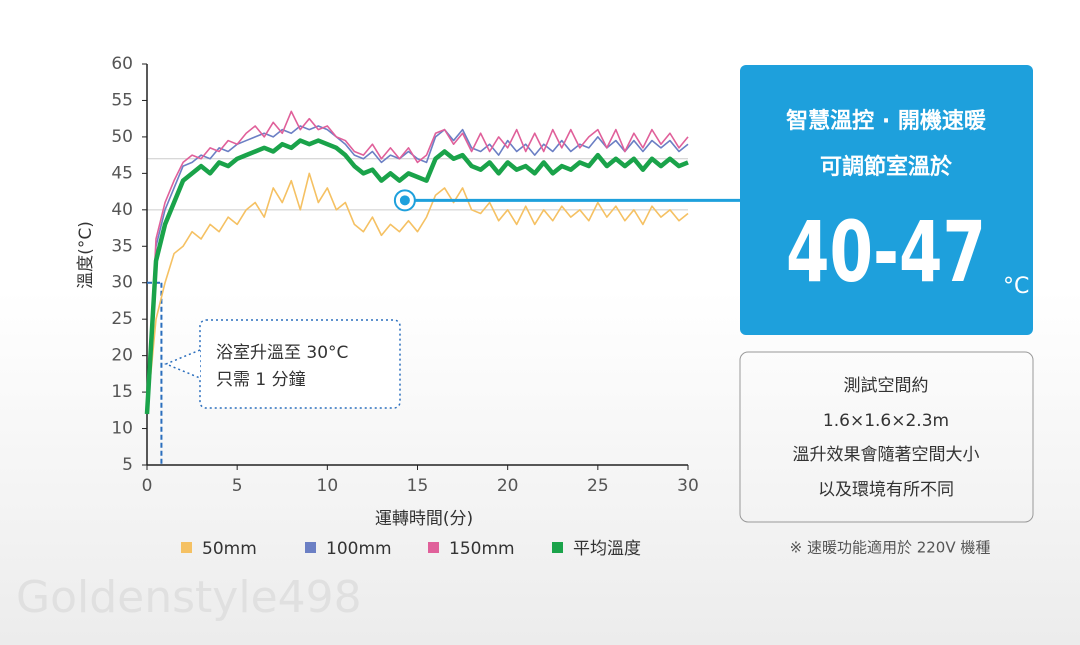 The width and height of the screenshot is (1080, 645). What do you see at coordinates (237, 486) in the screenshot?
I see `x-tick-label: 5` at bounding box center [237, 486].